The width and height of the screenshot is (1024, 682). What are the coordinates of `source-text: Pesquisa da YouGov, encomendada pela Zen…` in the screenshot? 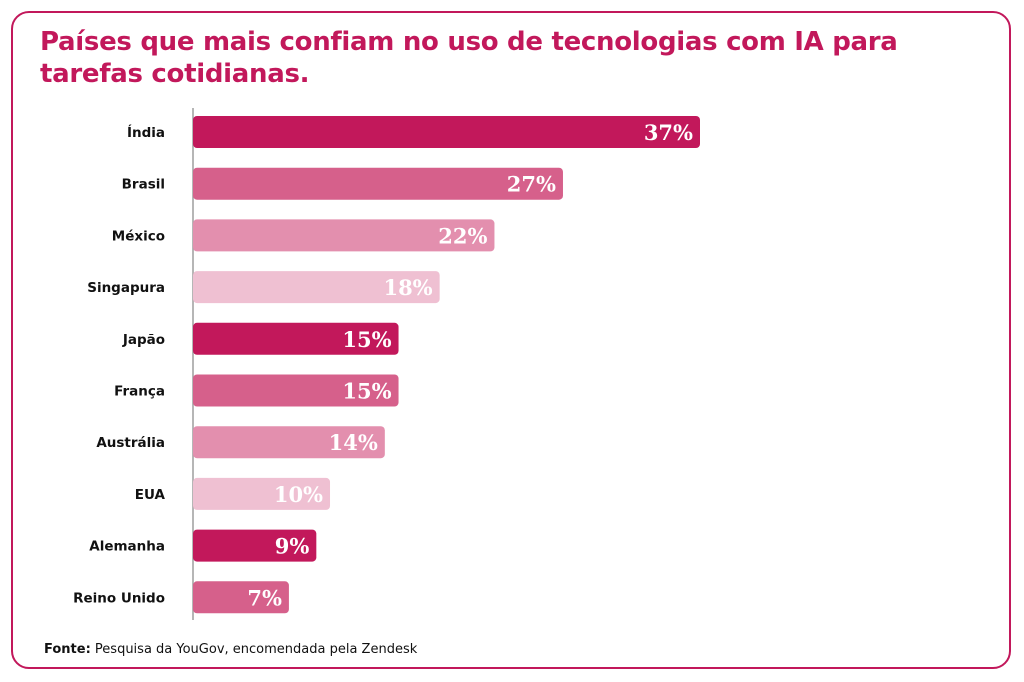 It's located at (256, 649).